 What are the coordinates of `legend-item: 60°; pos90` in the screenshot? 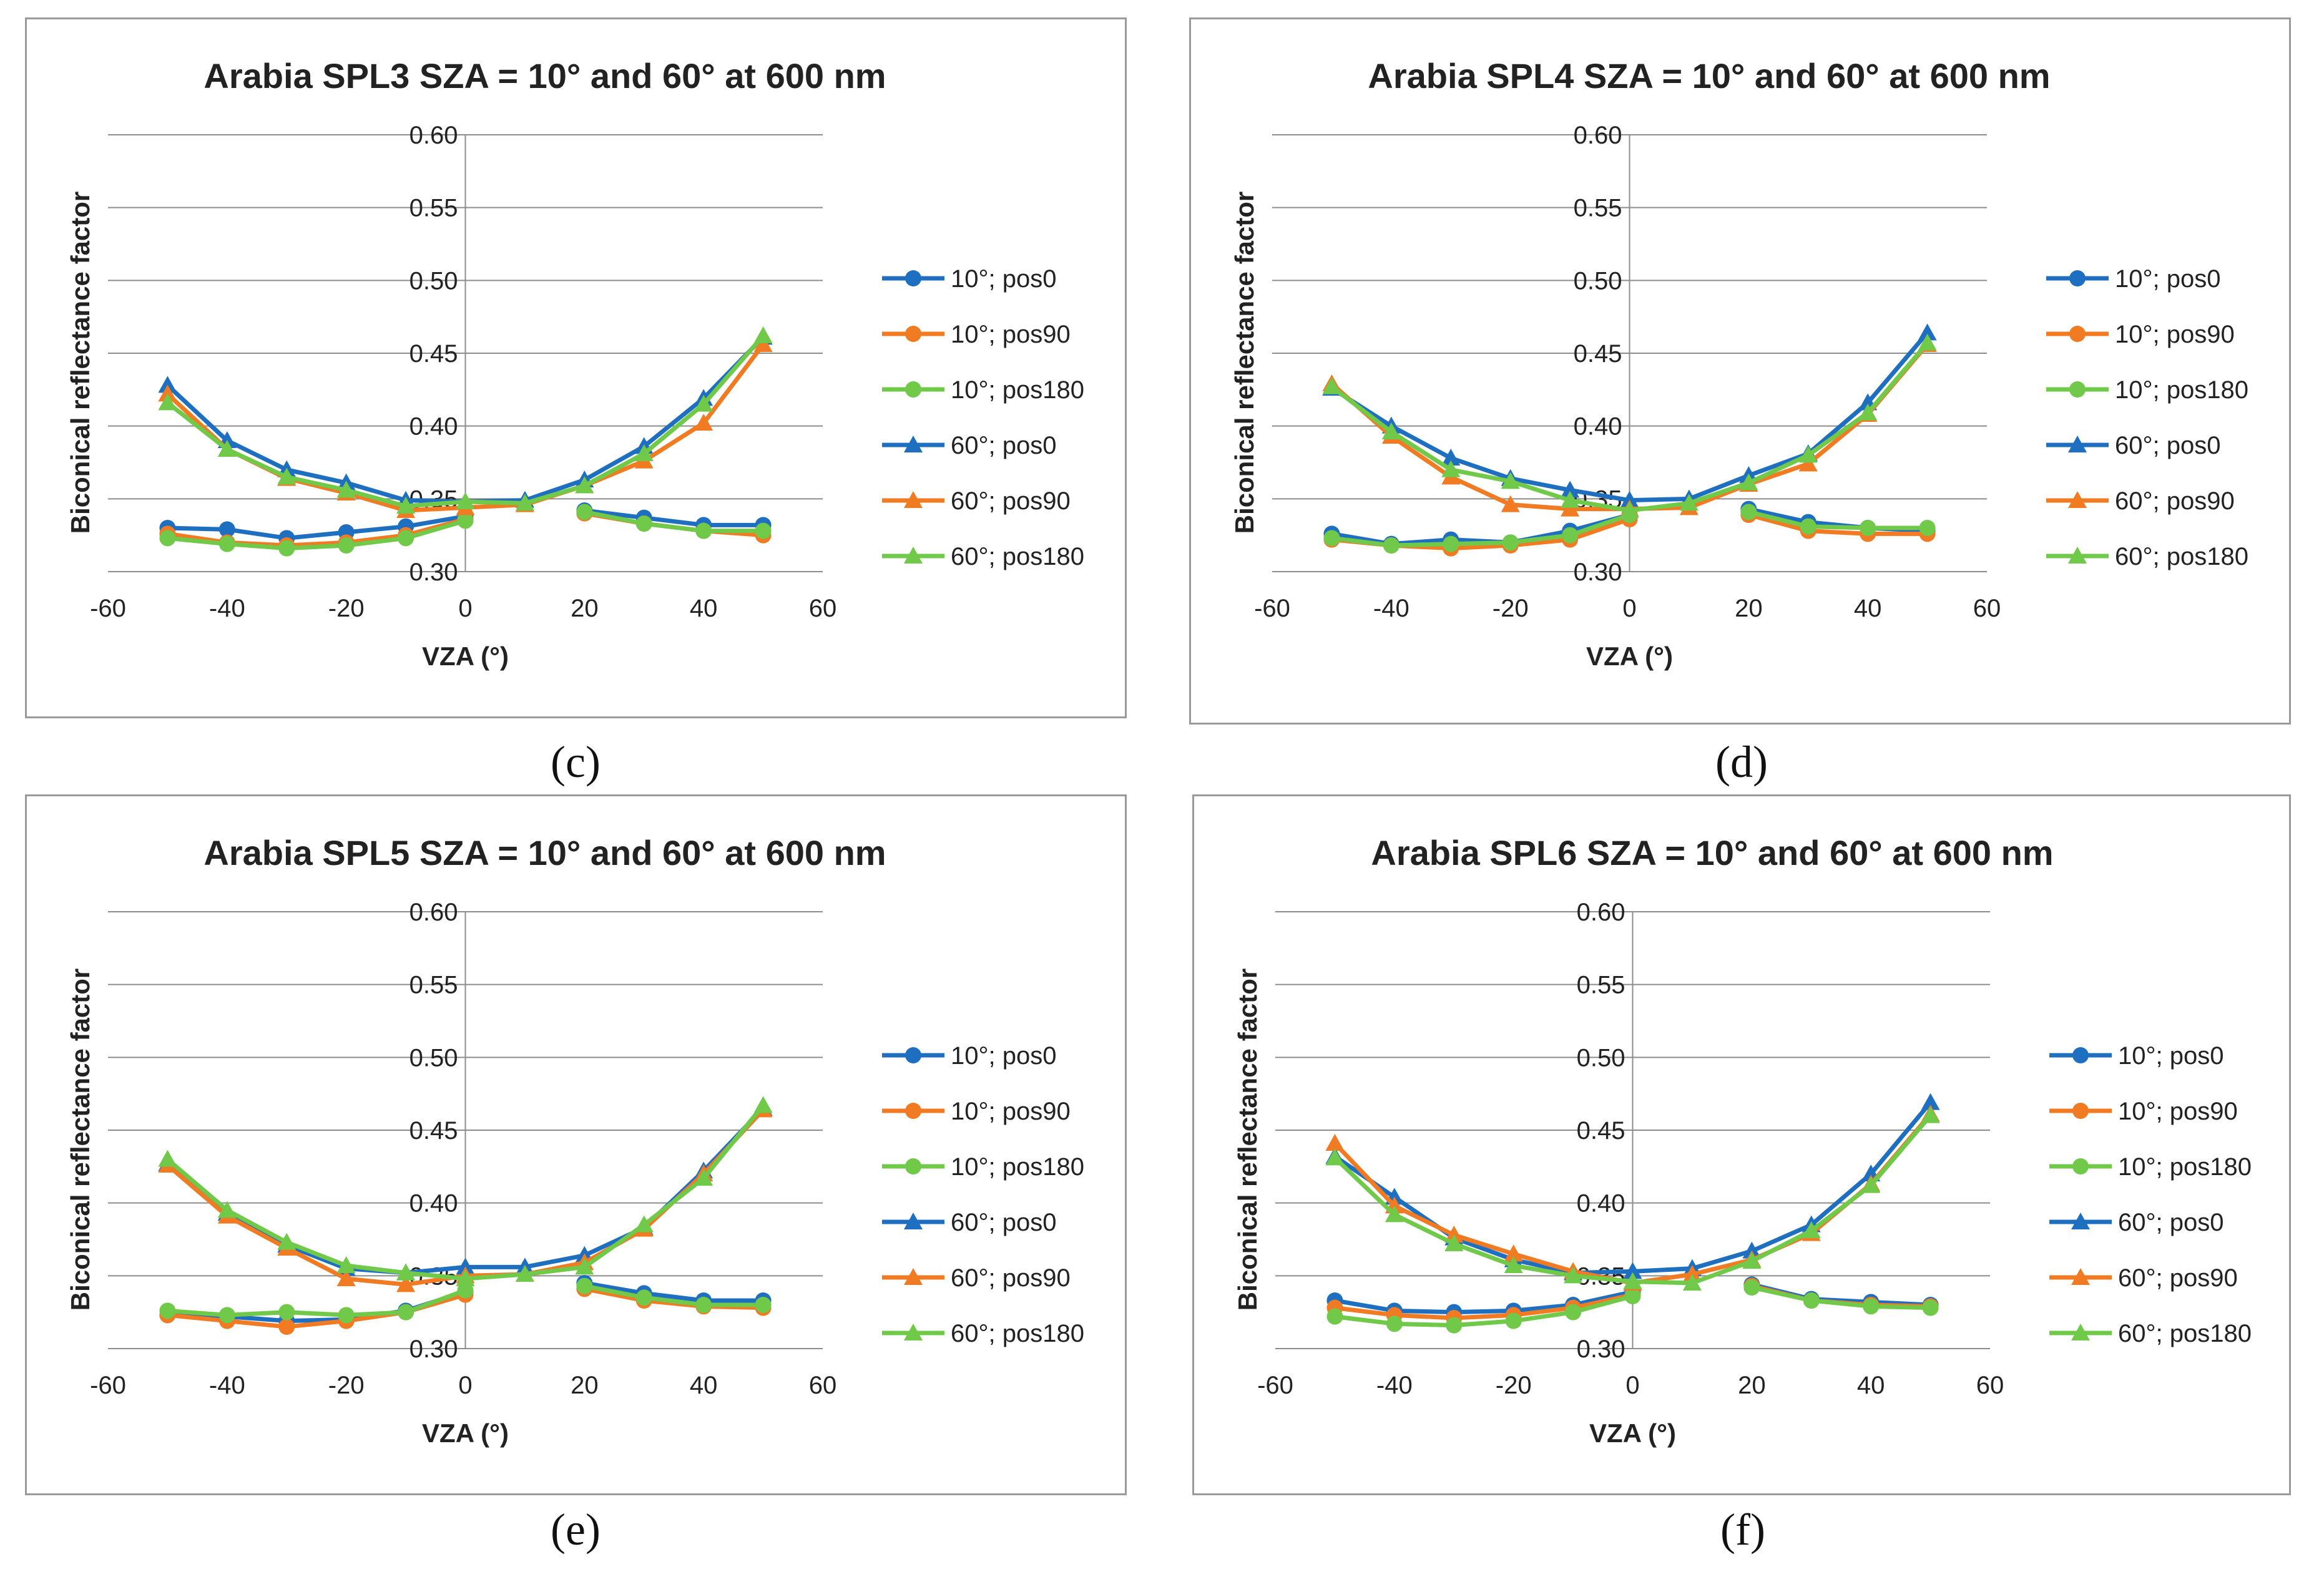 It's located at (976, 1278).